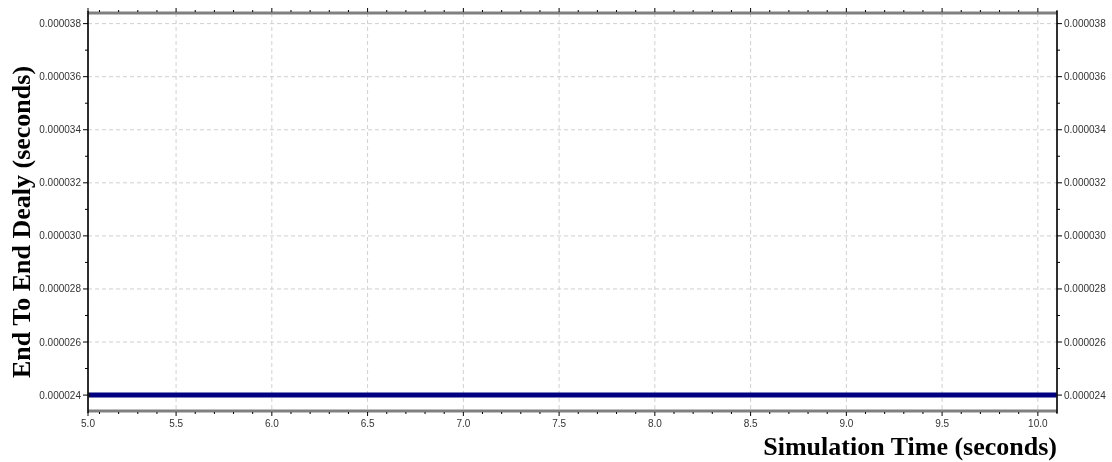 This screenshot has width=1112, height=462. I want to click on y2-tick-label: 0.000026, so click(1085, 342).